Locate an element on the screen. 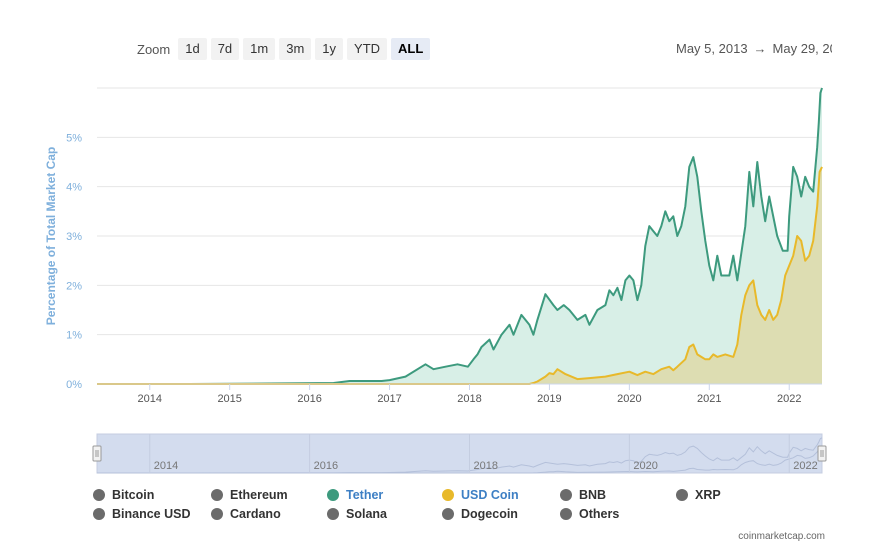 Image resolution: width=887 pixels, height=553 pixels. x-tick-label: 2016 is located at coordinates (309, 399).